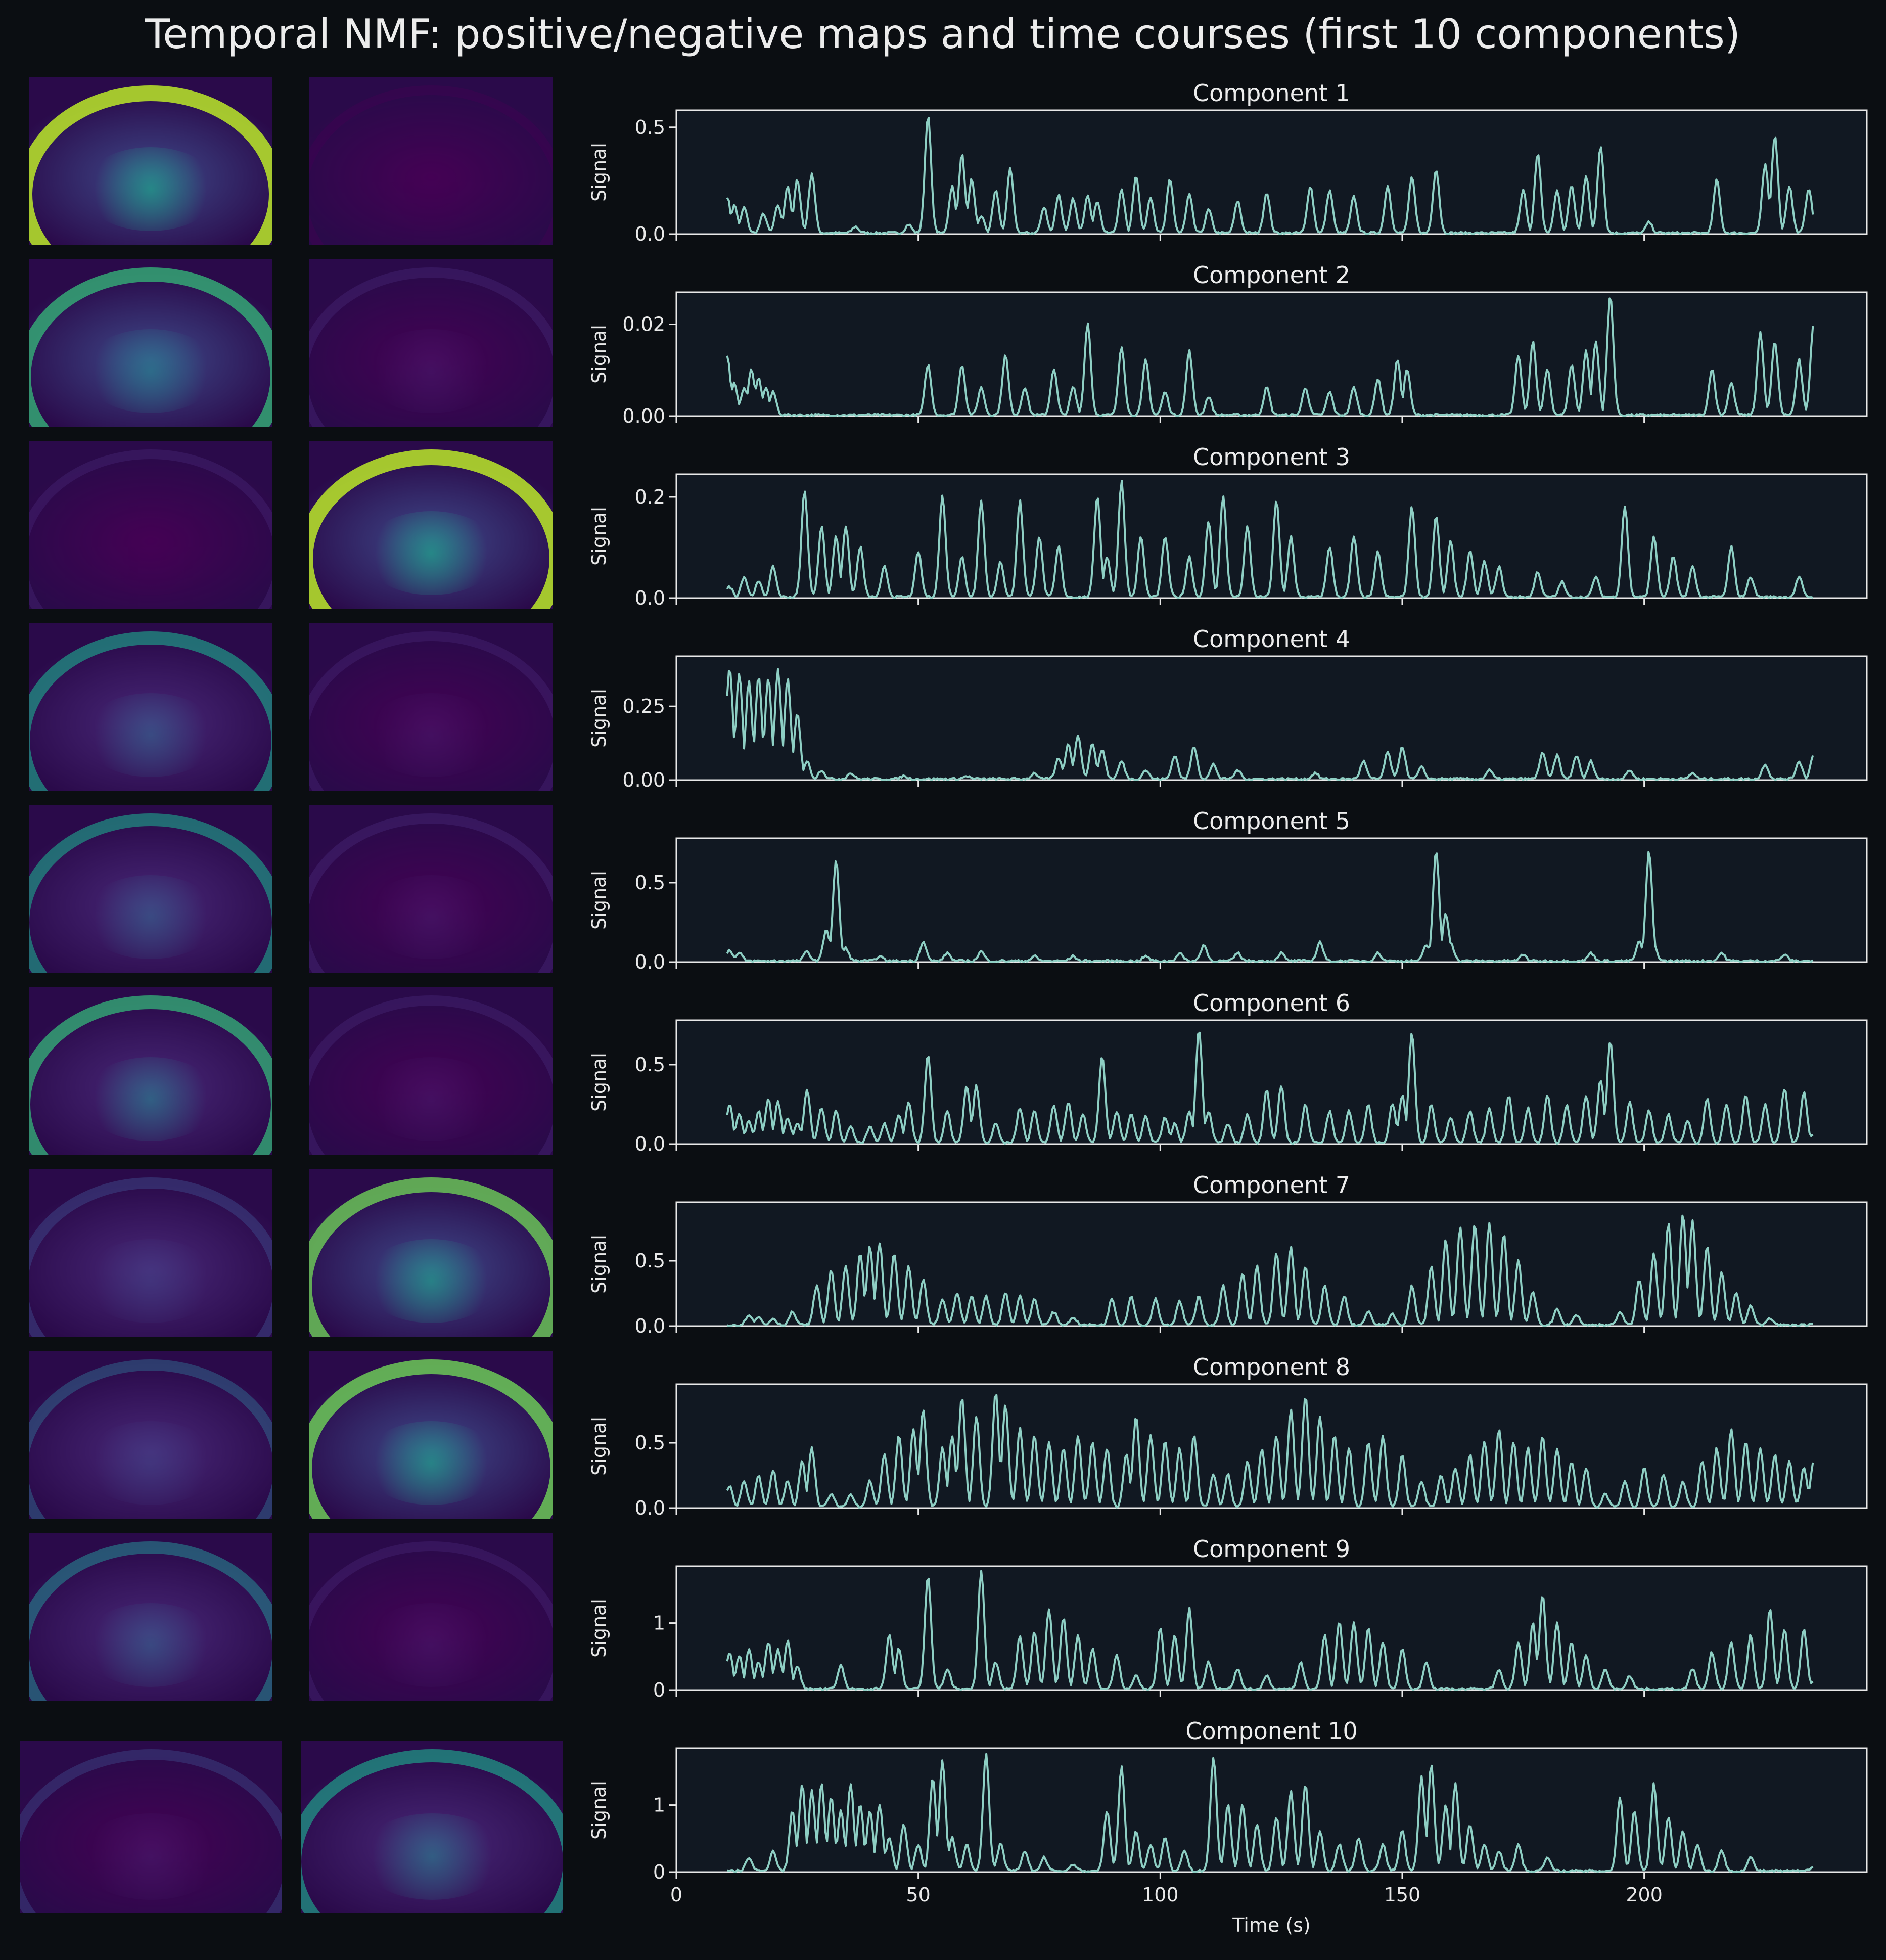 The width and height of the screenshot is (1886, 1960). What do you see at coordinates (599, 1810) in the screenshot?
I see `ylabel-10: Signal` at bounding box center [599, 1810].